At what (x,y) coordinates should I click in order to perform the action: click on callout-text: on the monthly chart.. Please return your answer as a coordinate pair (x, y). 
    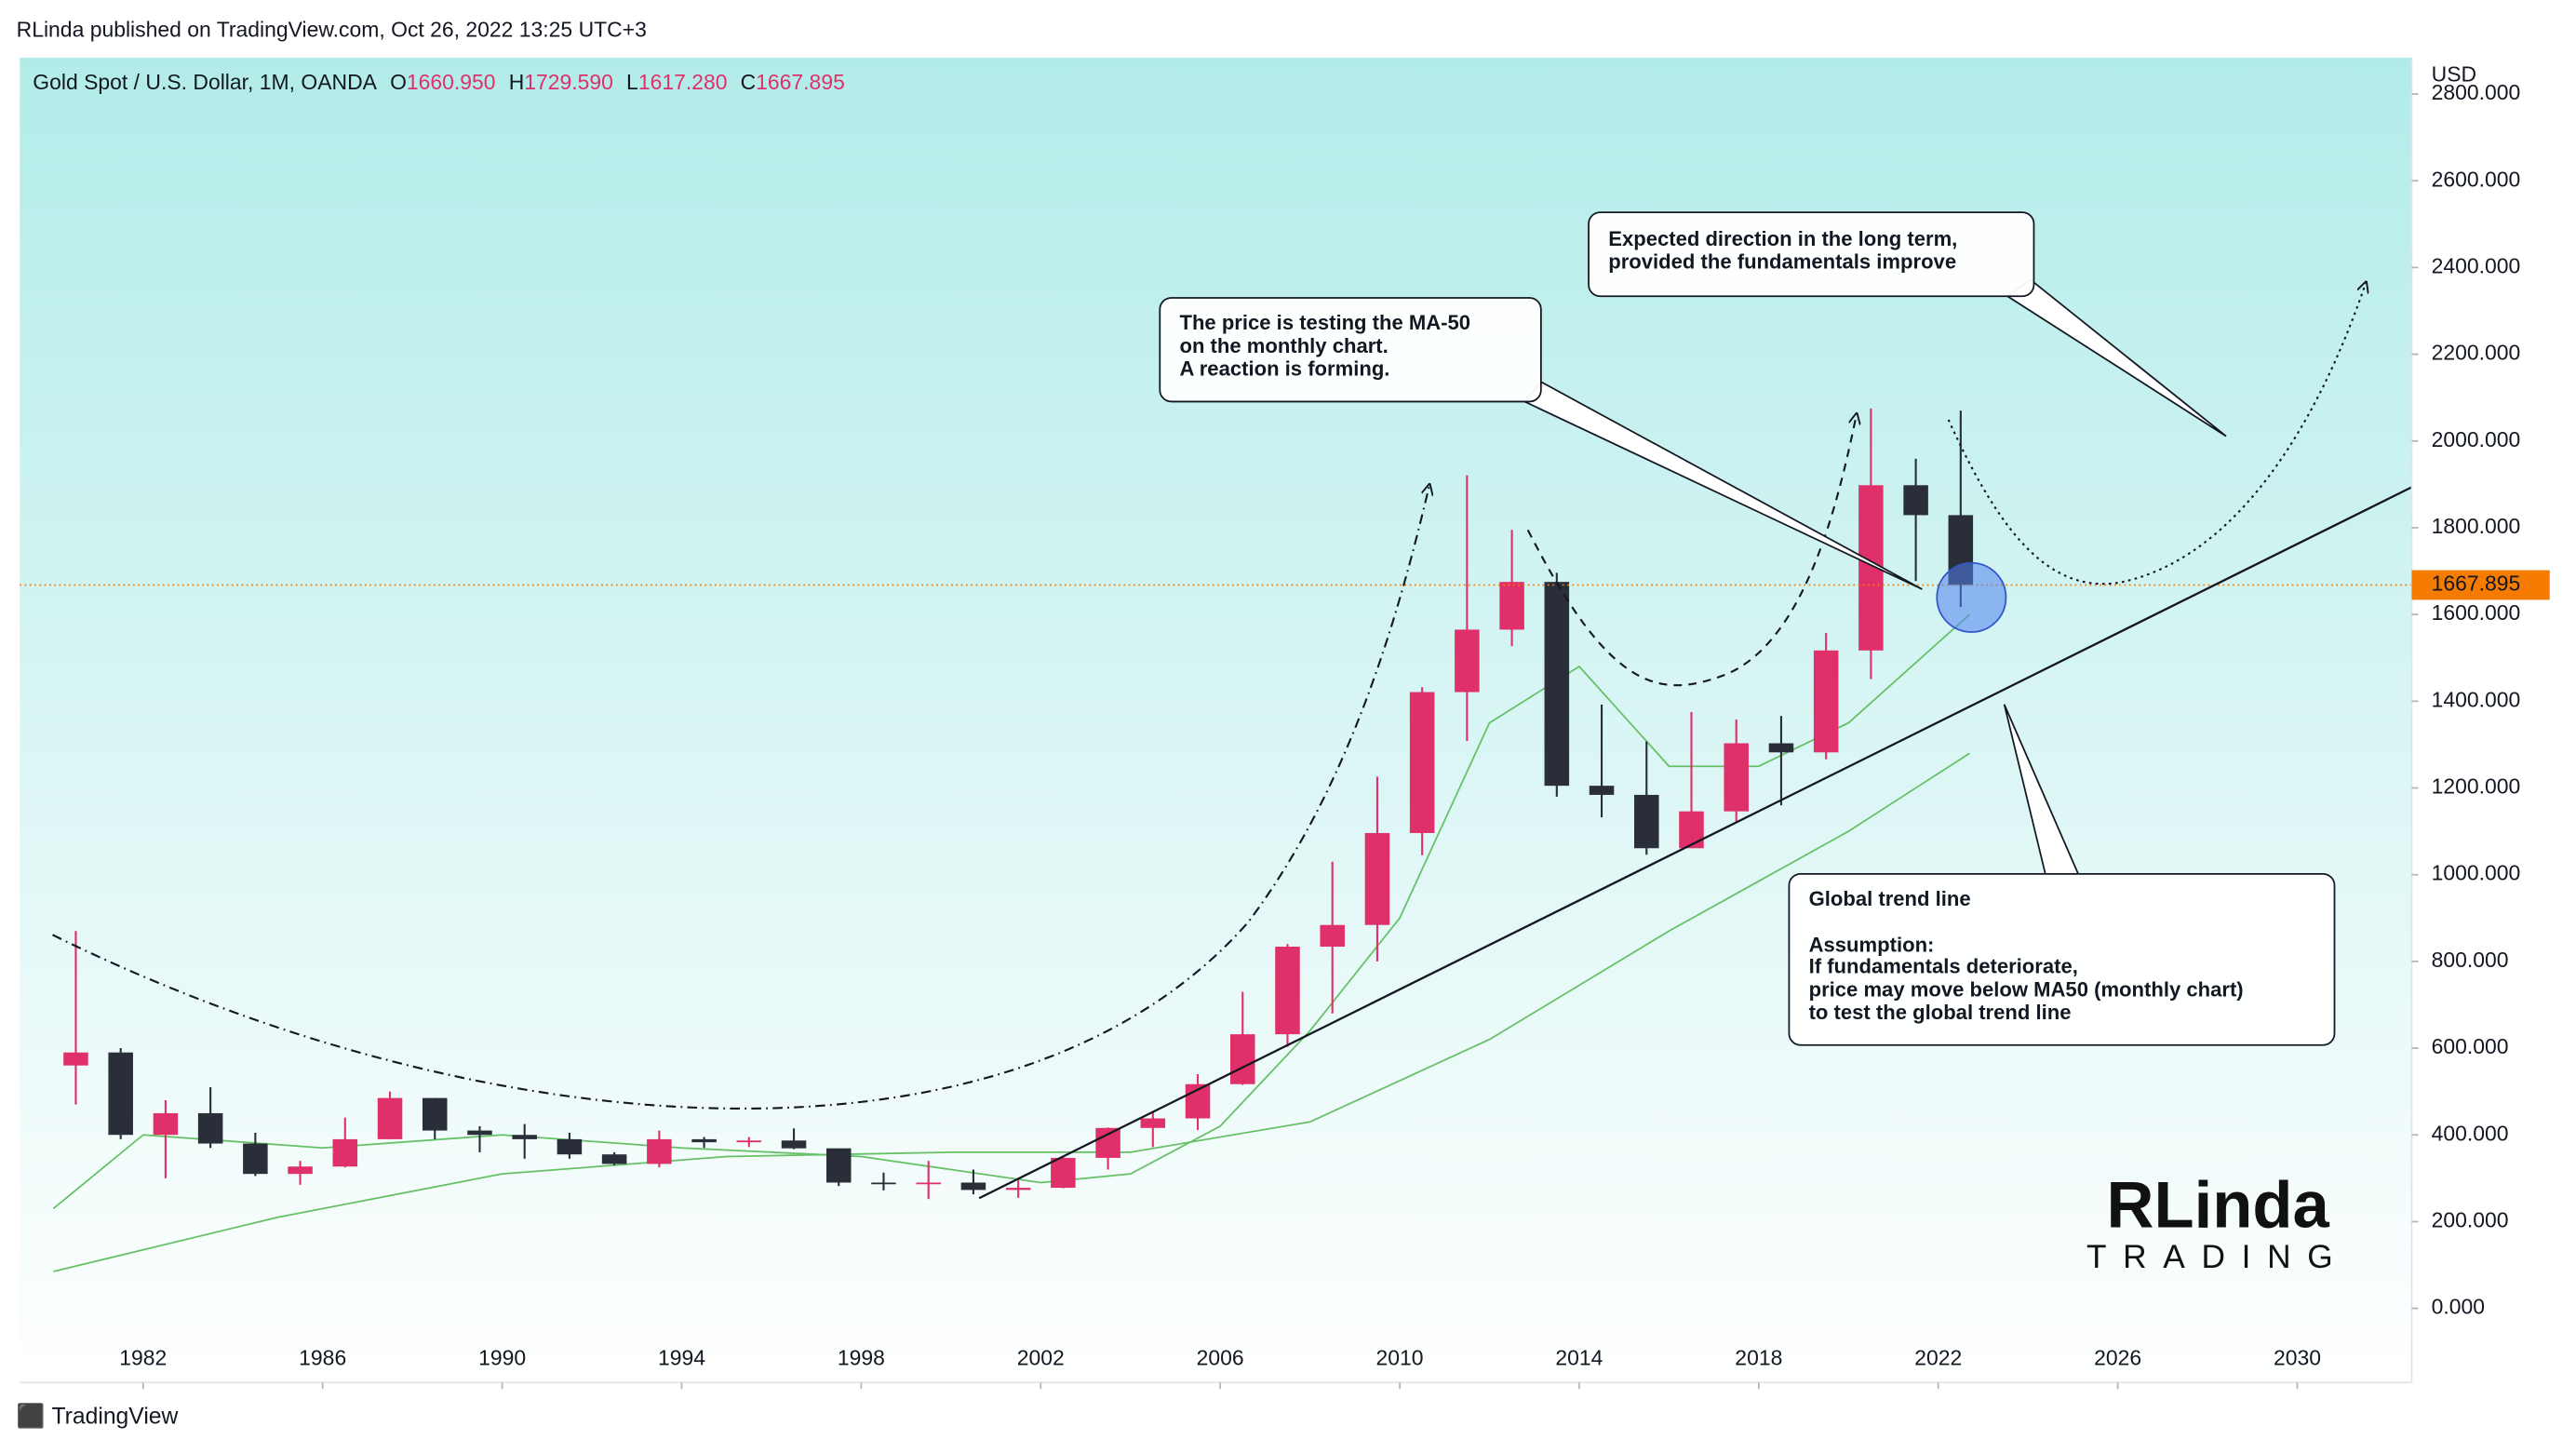
    Looking at the image, I should click on (1283, 345).